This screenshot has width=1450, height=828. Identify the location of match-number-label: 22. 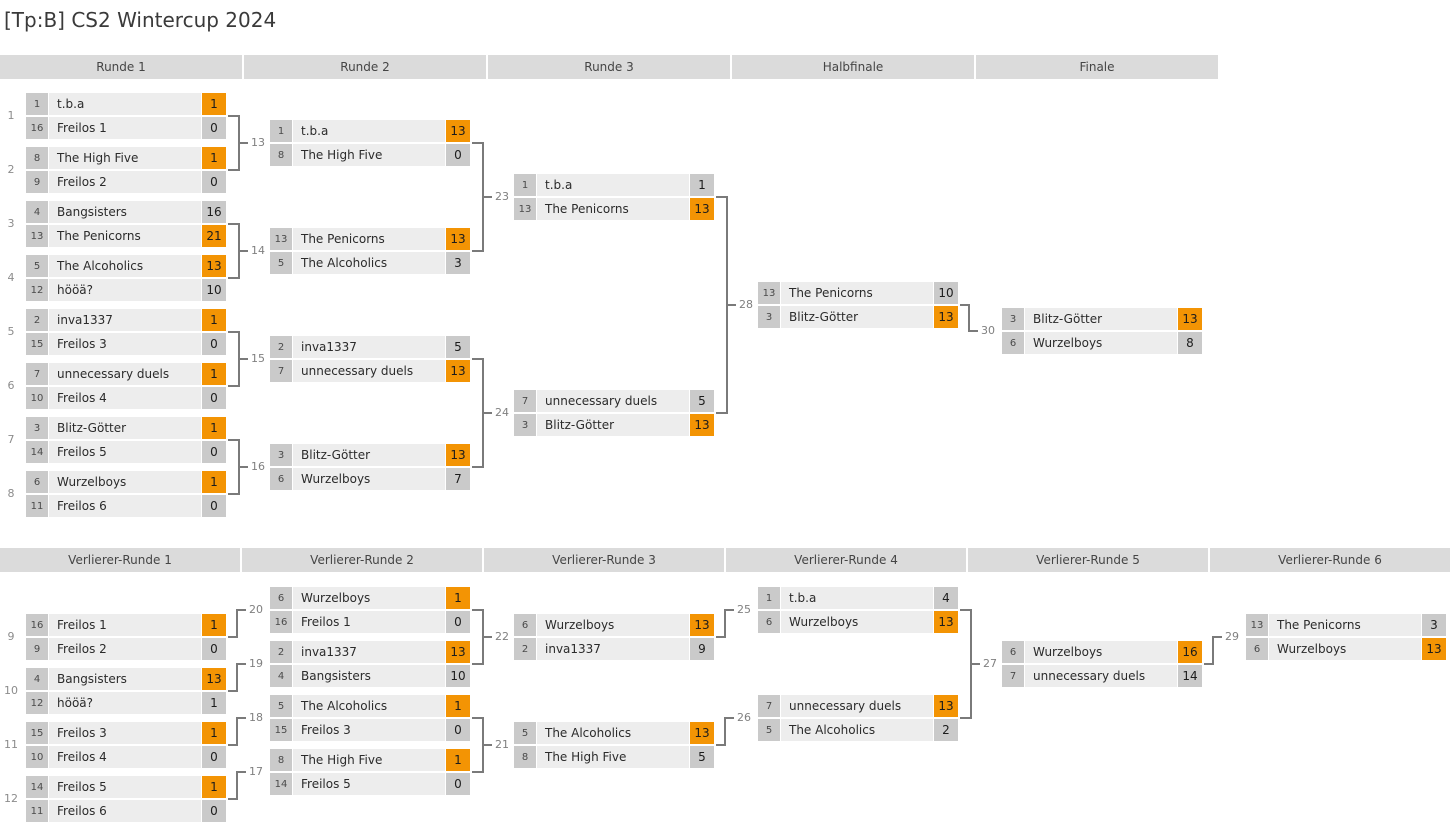
(502, 636).